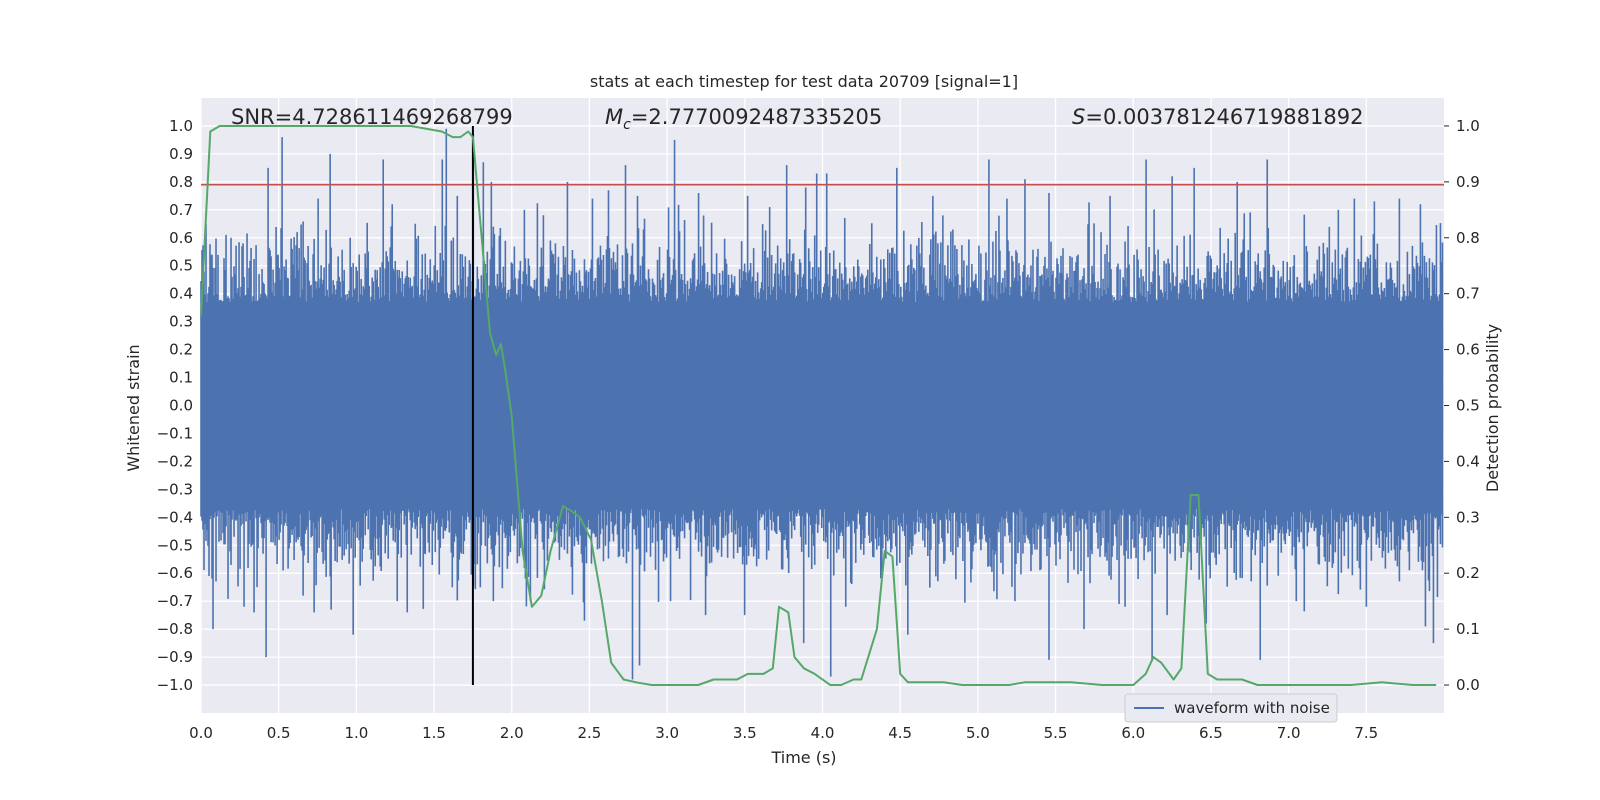 This screenshot has width=1600, height=800. Describe the element at coordinates (175, 601) in the screenshot. I see `y-left-tick-label: −0.7` at that location.